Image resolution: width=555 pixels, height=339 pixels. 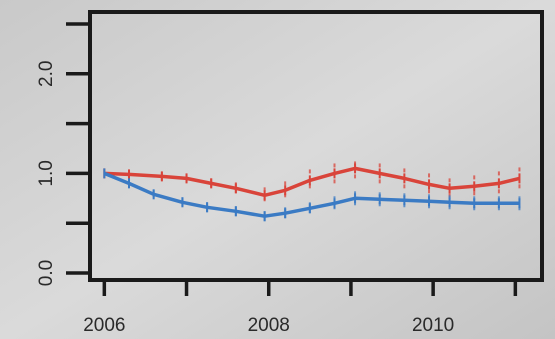 What do you see at coordinates (46, 173) in the screenshot?
I see `y-tick-label: 1.0` at bounding box center [46, 173].